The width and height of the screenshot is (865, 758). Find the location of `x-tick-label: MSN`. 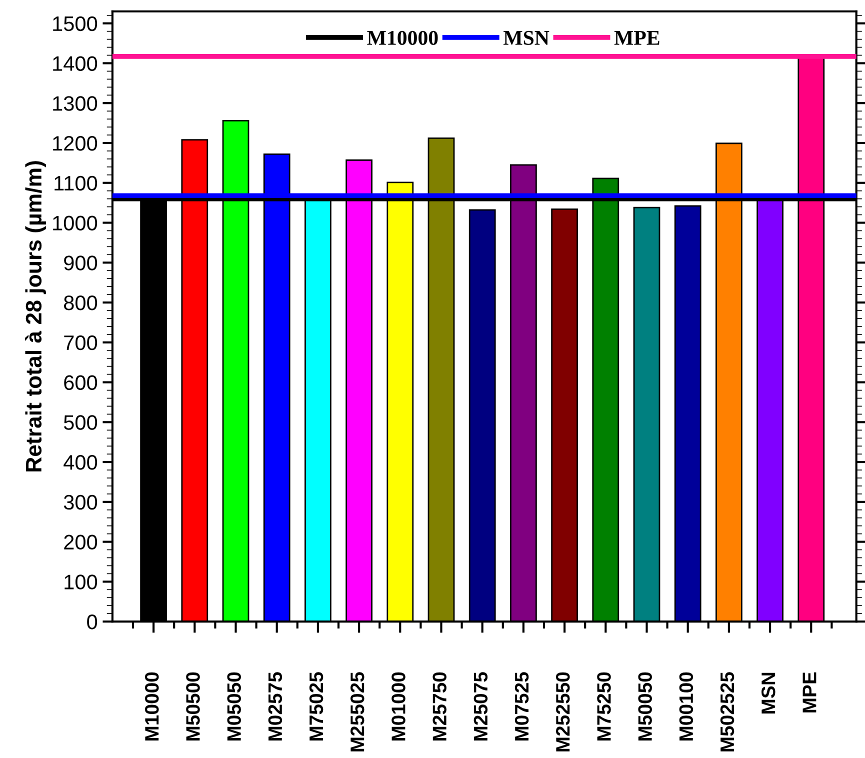

x-tick-label: MSN is located at coordinates (768, 693).